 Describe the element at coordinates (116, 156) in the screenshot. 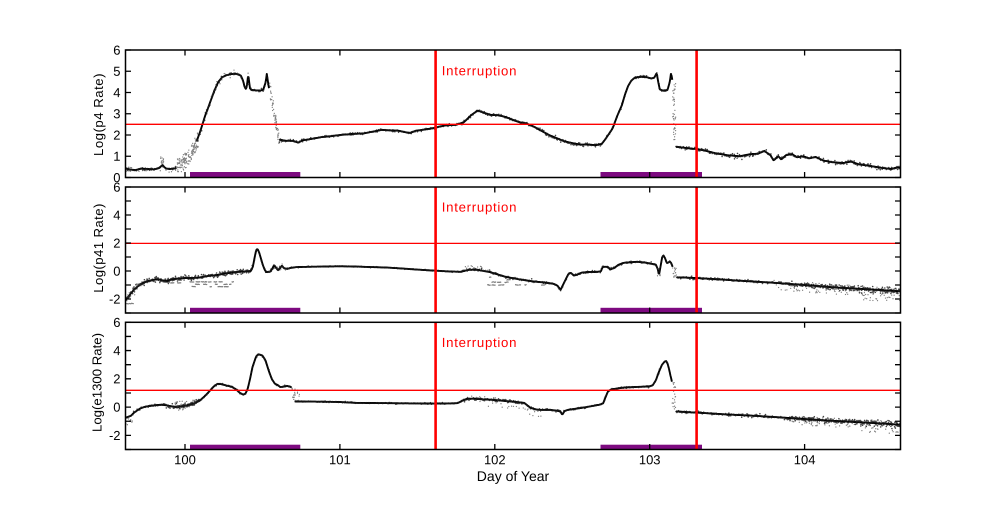

I see `svg-text: 1` at that location.